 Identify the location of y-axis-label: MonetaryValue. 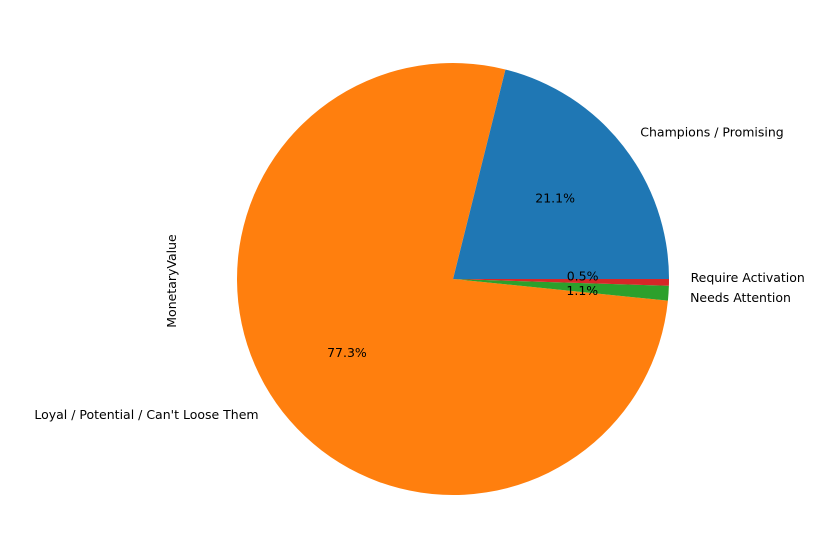
(171, 281).